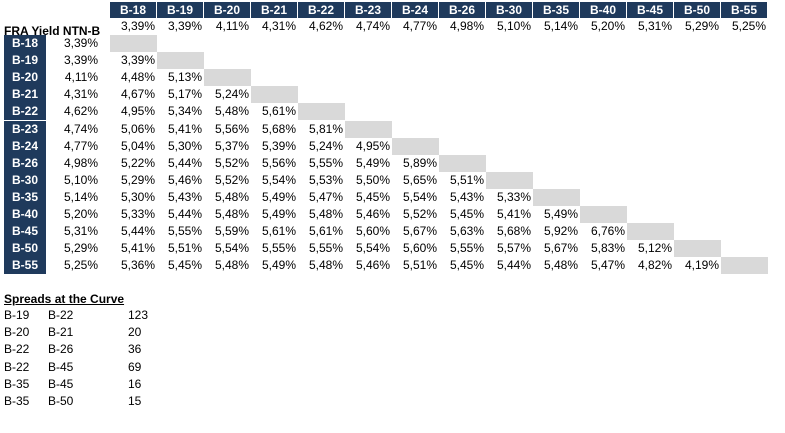 The width and height of the screenshot is (785, 433). What do you see at coordinates (80, 180) in the screenshot?
I see `row-yield: 5,10%` at bounding box center [80, 180].